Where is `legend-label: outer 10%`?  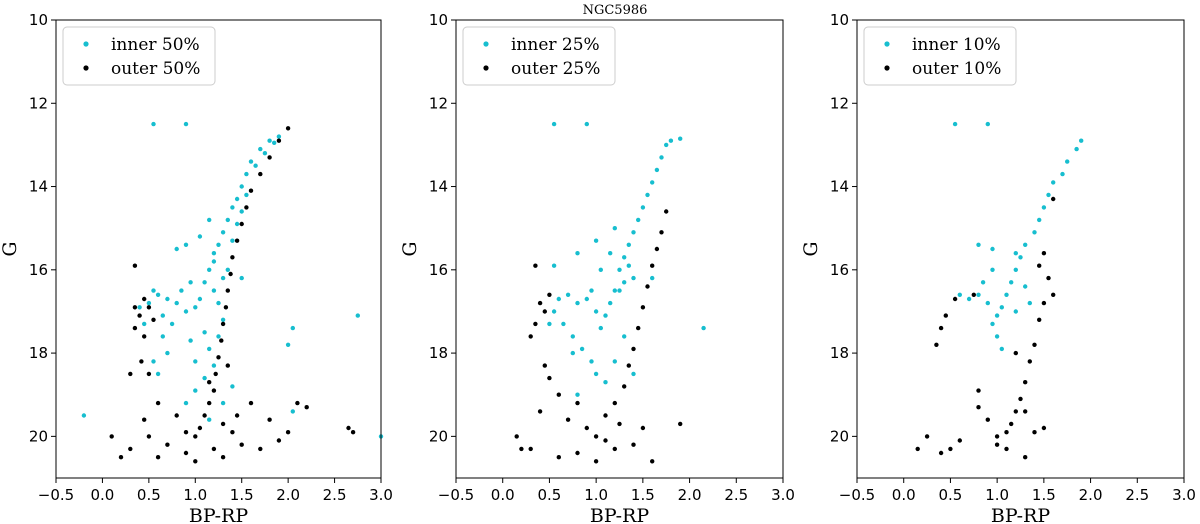
legend-label: outer 10% is located at coordinates (956, 69).